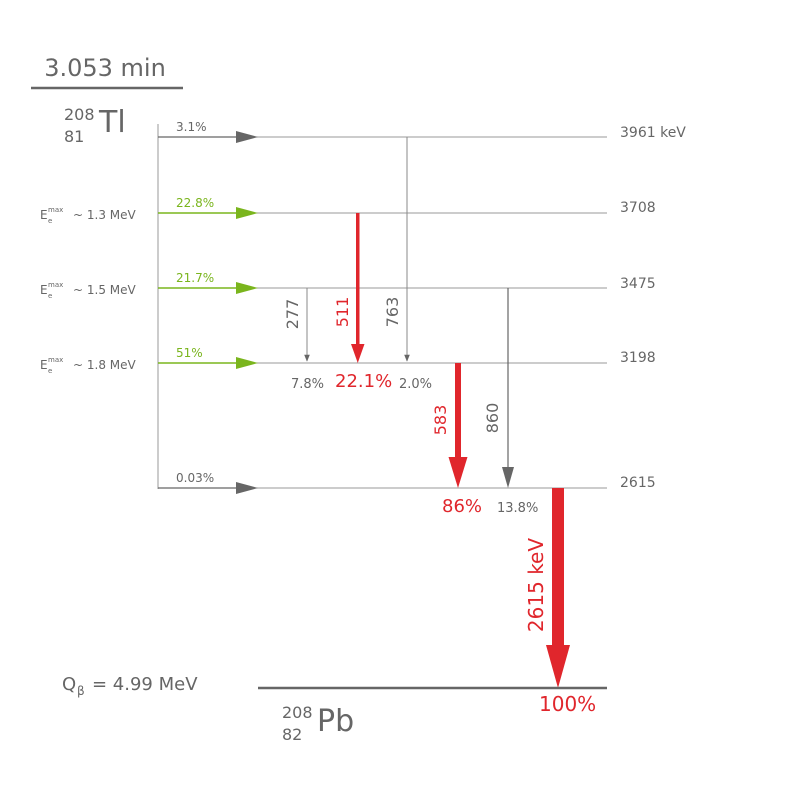  Describe the element at coordinates (392, 312) in the screenshot. I see `gamma-763-energy: 763` at that location.